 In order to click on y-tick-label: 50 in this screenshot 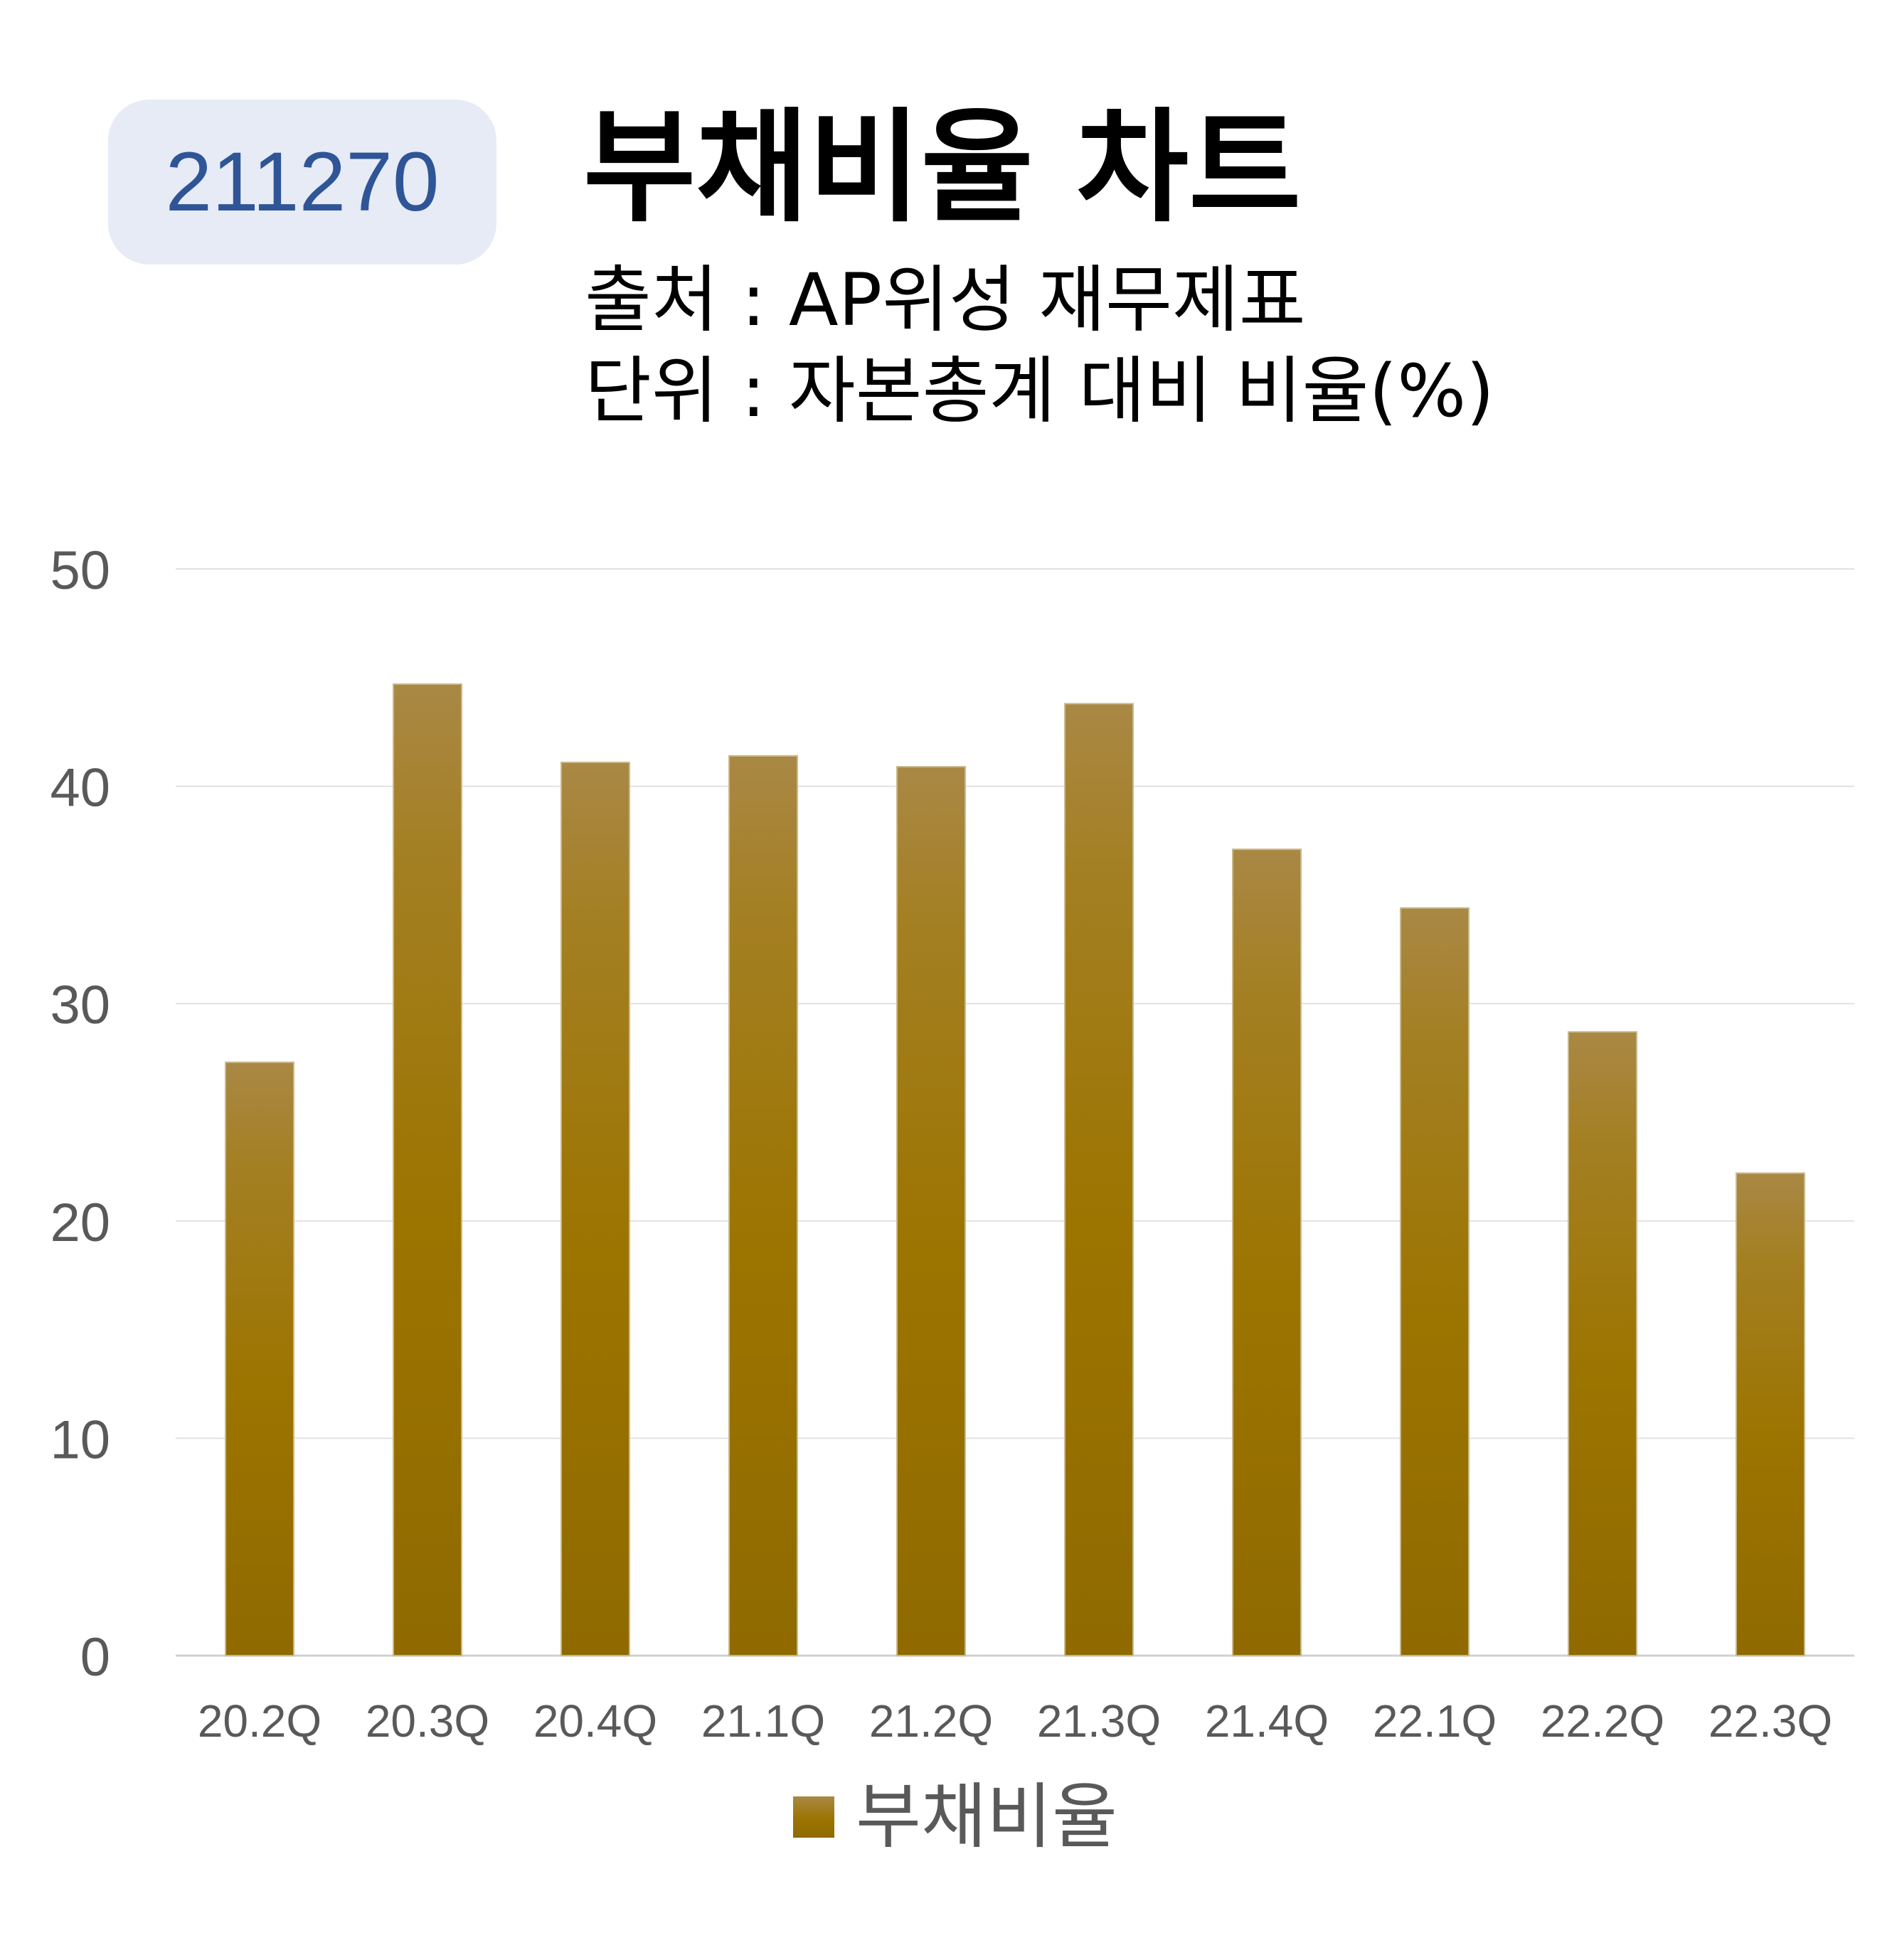, I will do `click(80, 570)`.